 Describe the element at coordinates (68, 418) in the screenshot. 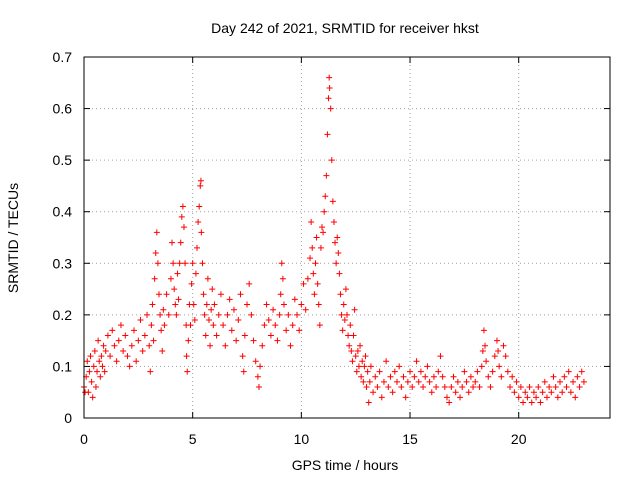

I see `y-tick-label: 0` at that location.